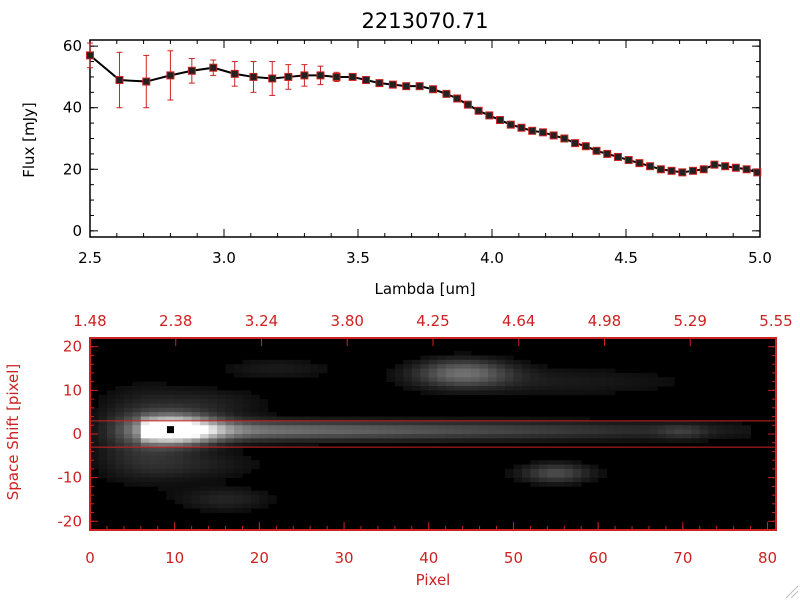 The image size is (800, 600). I want to click on pixel-tick-label: 30, so click(344, 558).